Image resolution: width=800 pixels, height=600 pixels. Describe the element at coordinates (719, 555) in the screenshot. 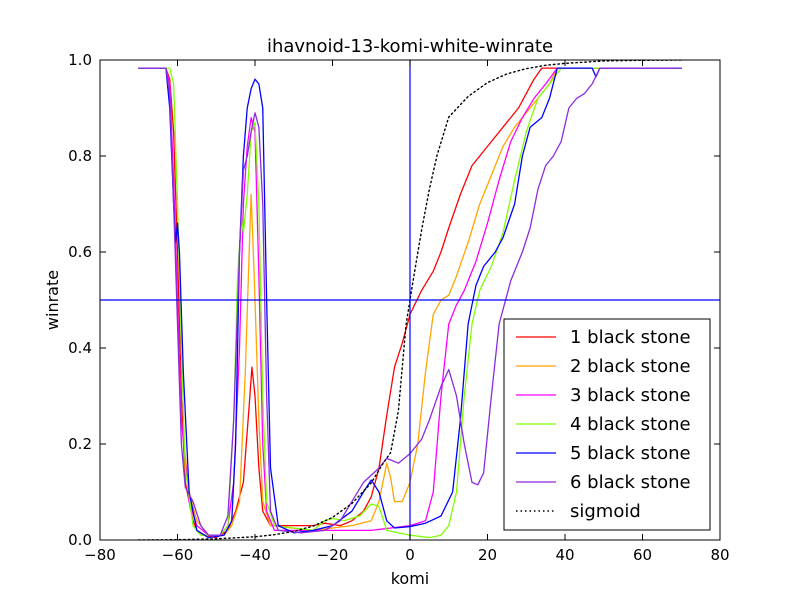

I see `x-tick-label: 80` at that location.